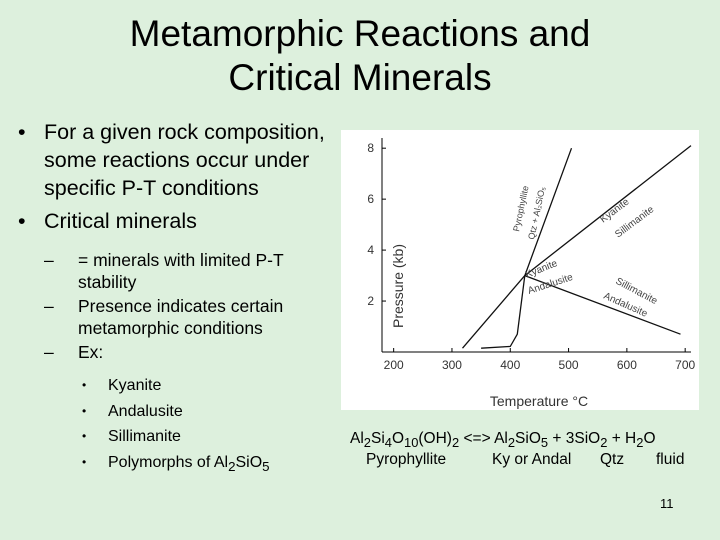 This screenshot has width=720, height=540. Describe the element at coordinates (370, 301) in the screenshot. I see `y-tick-label: 2` at that location.